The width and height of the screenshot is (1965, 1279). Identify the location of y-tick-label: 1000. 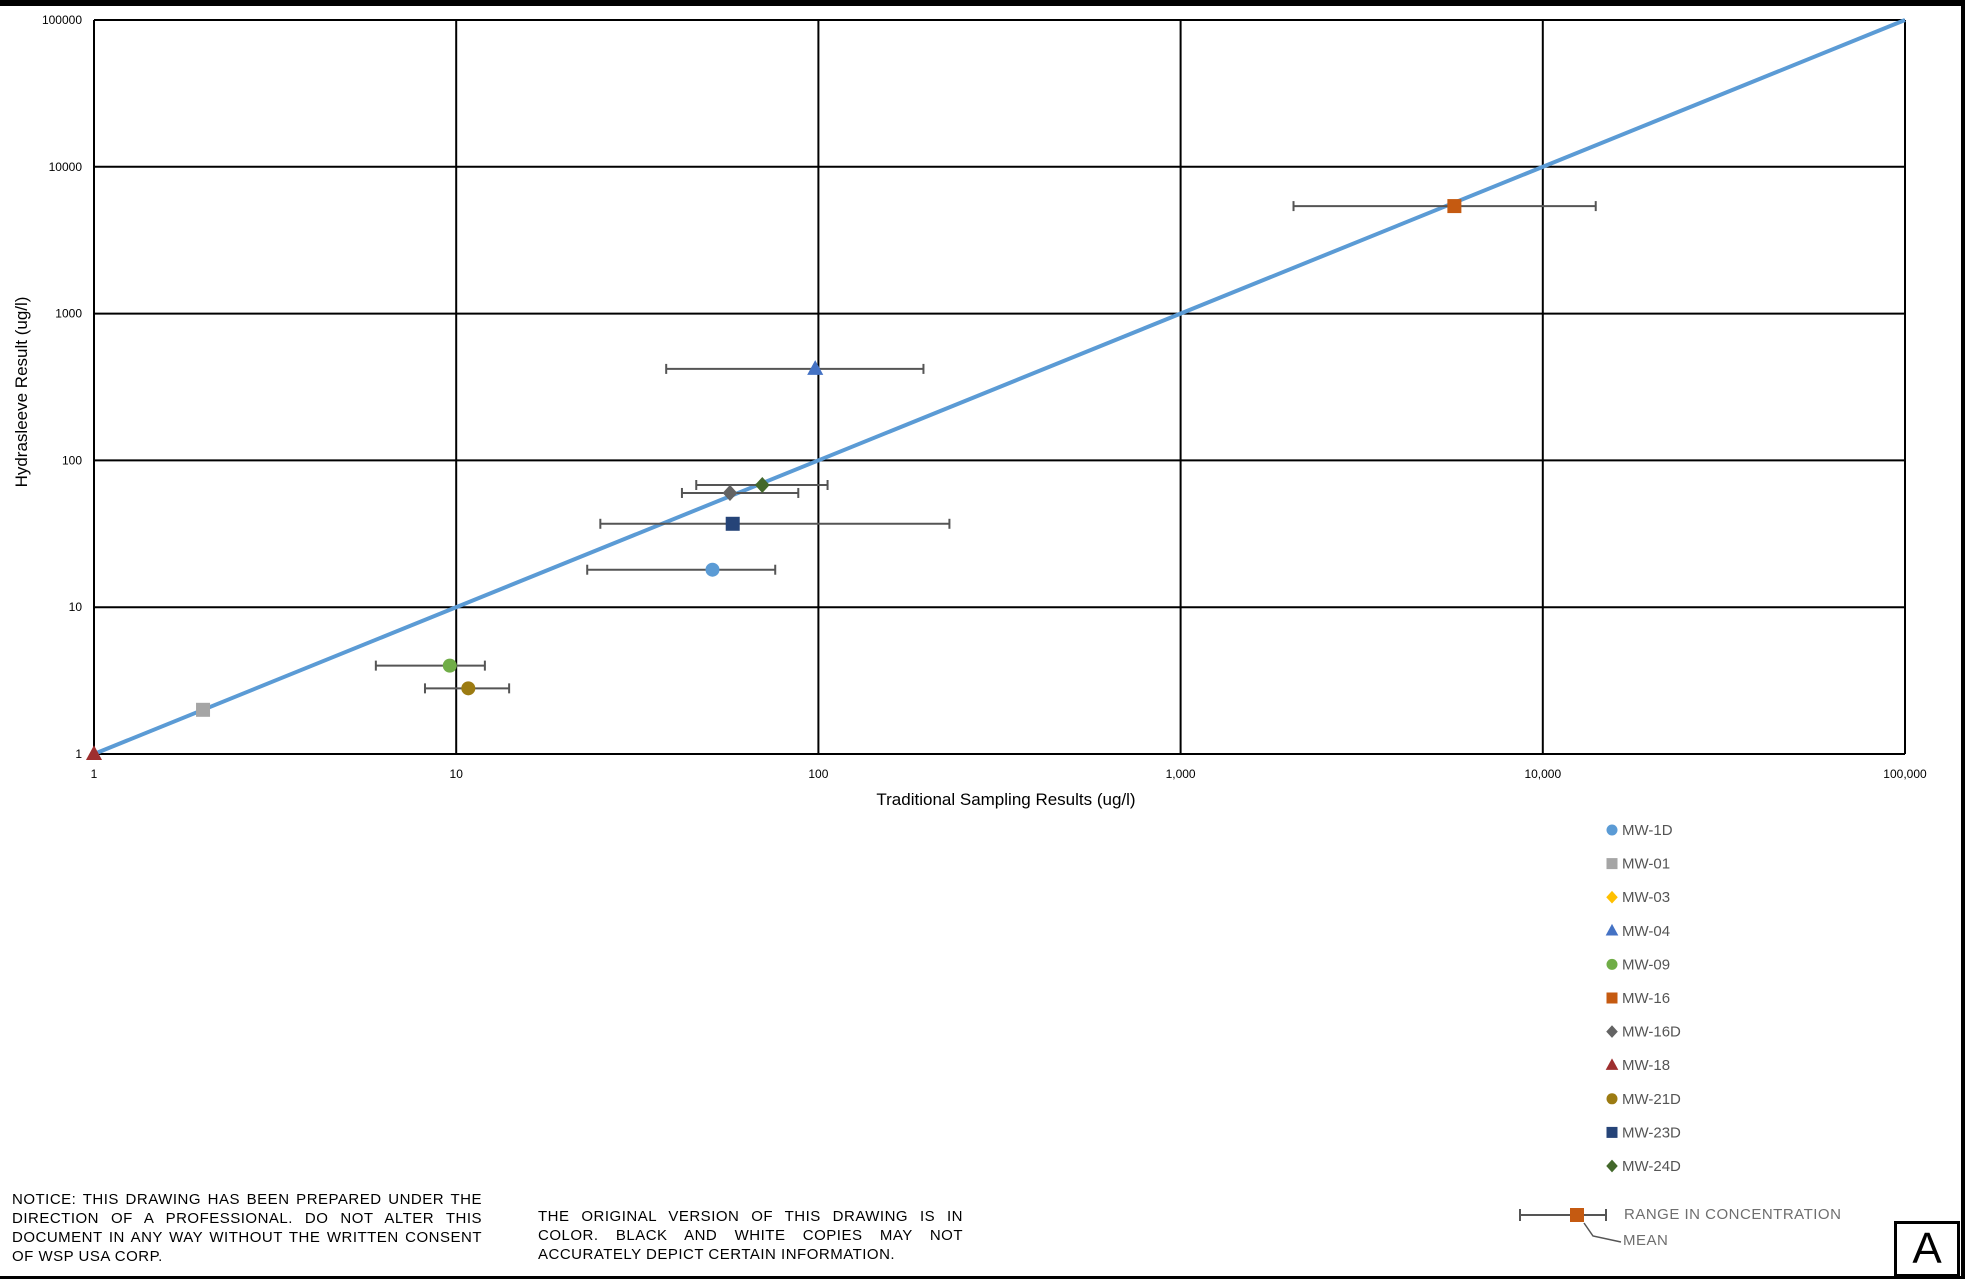
(68, 314).